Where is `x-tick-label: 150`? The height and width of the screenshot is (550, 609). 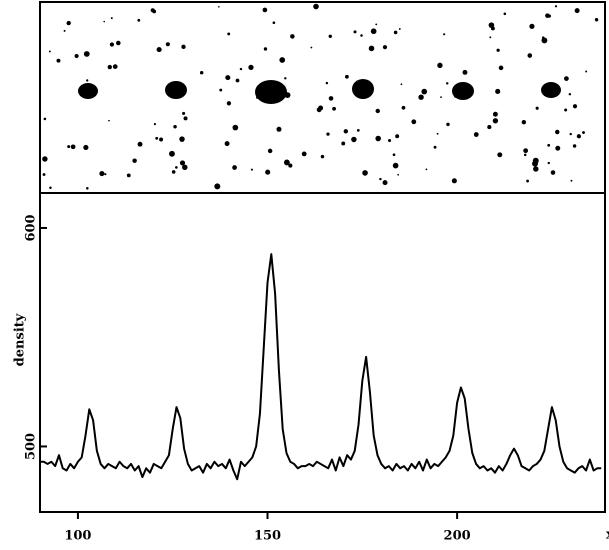 x-tick-label: 150 is located at coordinates (267, 536).